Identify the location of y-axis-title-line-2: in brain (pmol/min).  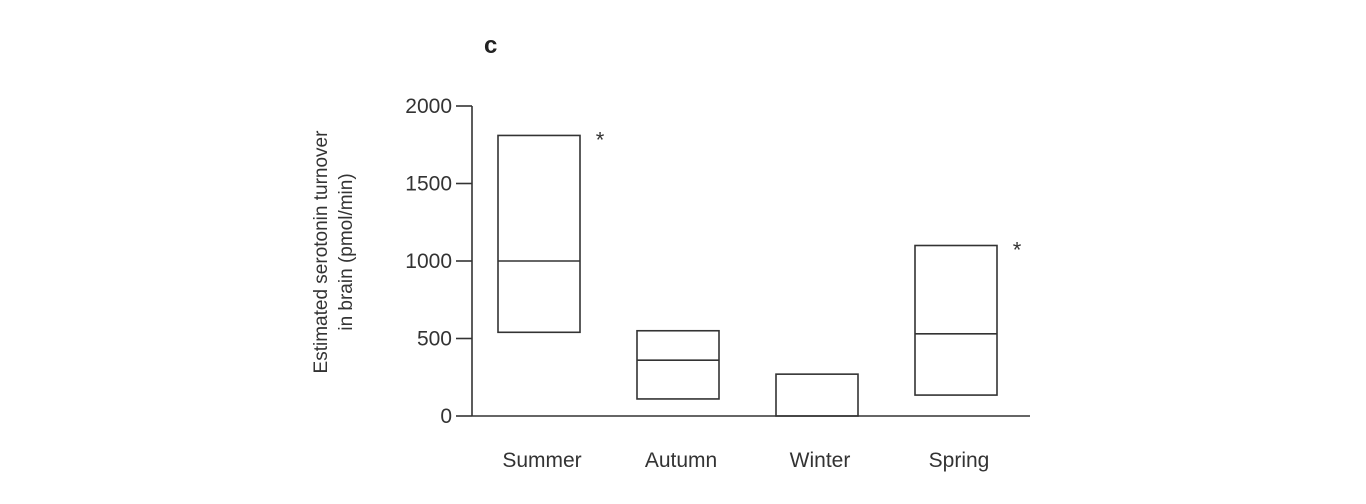
(346, 251).